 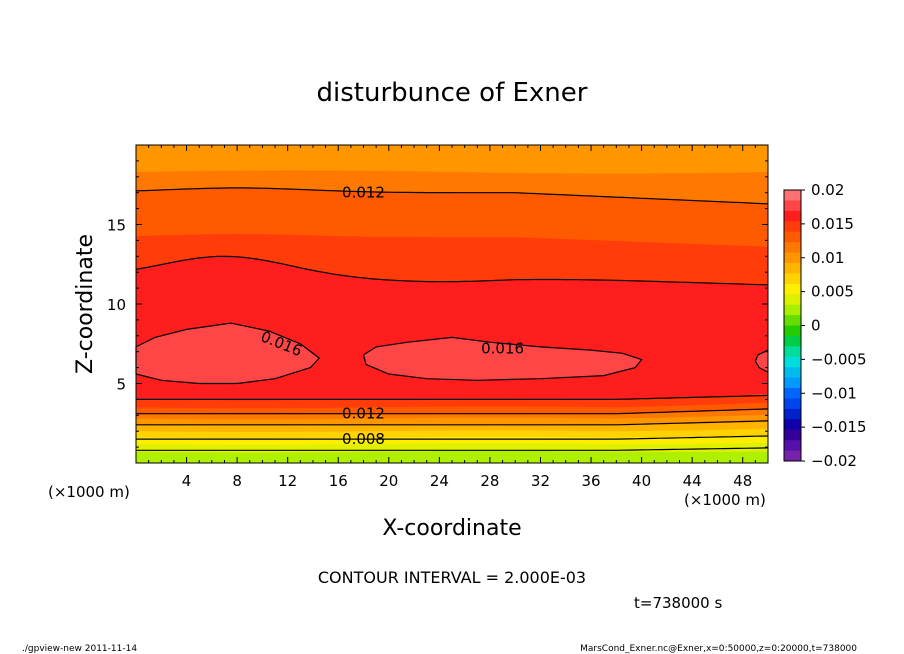 I want to click on field-high-region-east, so click(x=761, y=361).